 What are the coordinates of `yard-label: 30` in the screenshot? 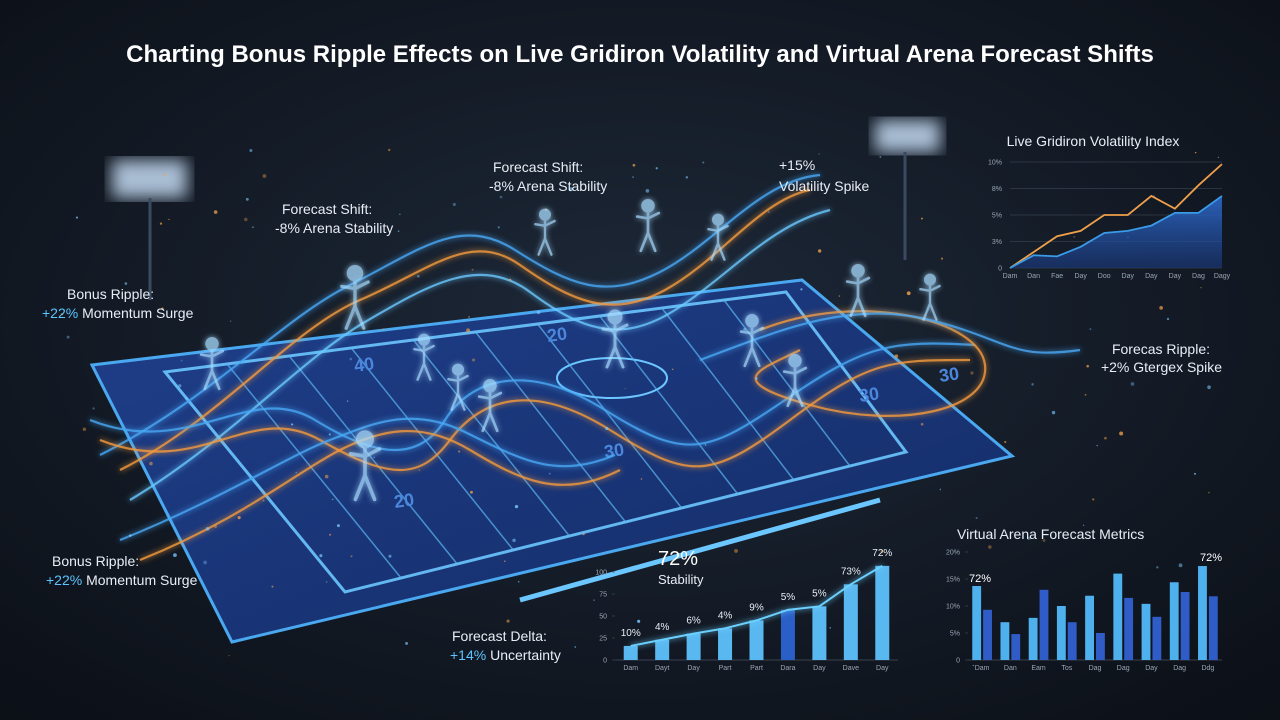 It's located at (614, 450).